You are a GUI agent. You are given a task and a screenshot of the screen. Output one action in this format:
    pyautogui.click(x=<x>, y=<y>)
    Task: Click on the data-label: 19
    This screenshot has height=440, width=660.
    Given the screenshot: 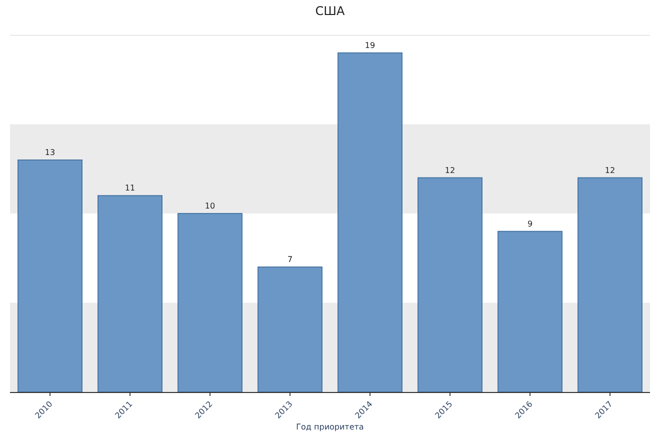 What is the action you would take?
    pyautogui.click(x=370, y=45)
    